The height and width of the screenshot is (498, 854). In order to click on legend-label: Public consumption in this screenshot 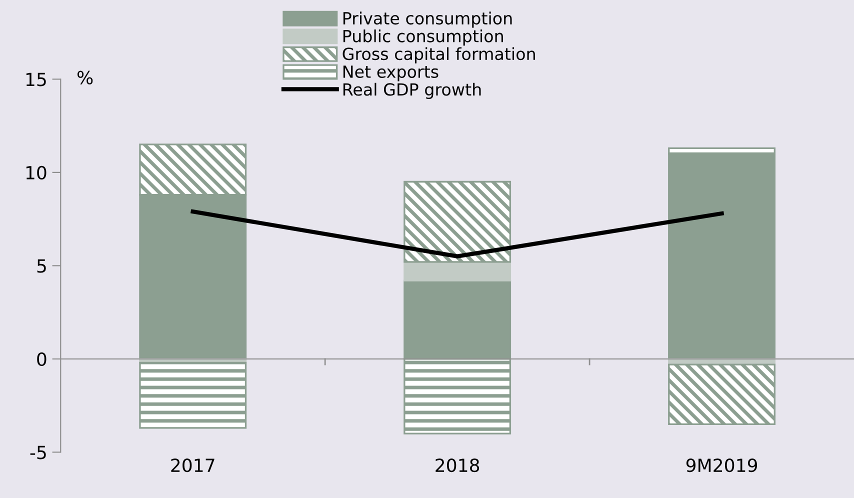, I will do `click(423, 37)`.